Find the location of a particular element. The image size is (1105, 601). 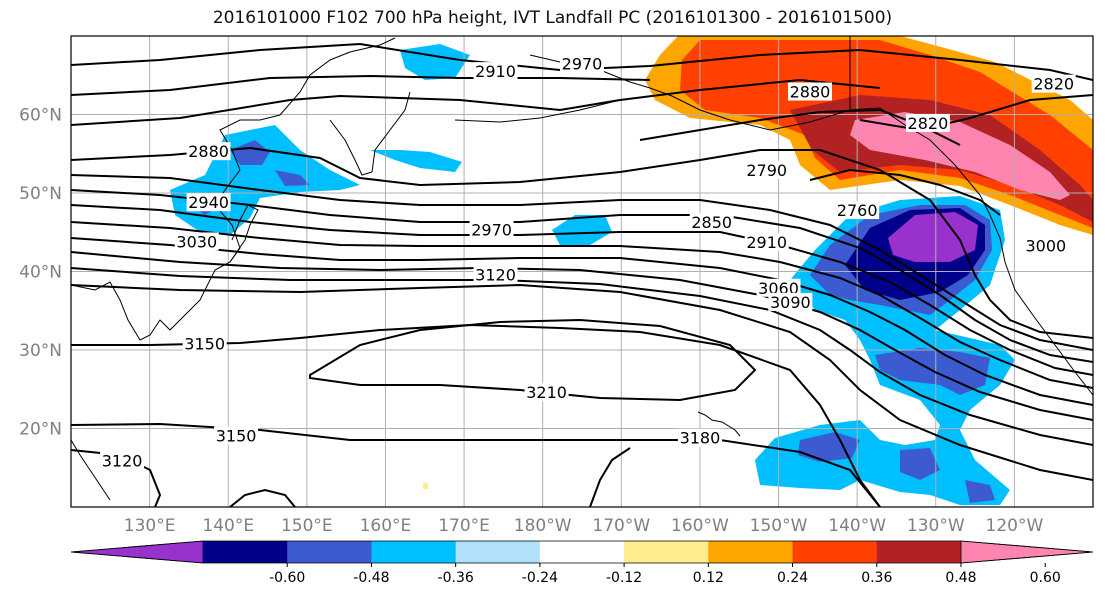

coast-aleutians is located at coordinates (537, 111).